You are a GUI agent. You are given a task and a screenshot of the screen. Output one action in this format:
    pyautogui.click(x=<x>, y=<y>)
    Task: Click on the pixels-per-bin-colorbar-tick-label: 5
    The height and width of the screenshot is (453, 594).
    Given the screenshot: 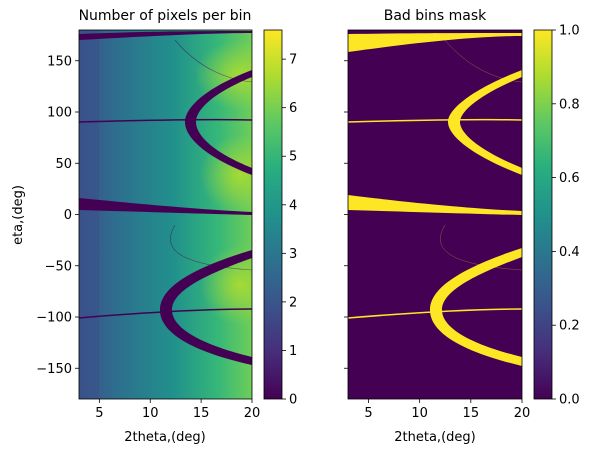 What is the action you would take?
    pyautogui.click(x=293, y=157)
    